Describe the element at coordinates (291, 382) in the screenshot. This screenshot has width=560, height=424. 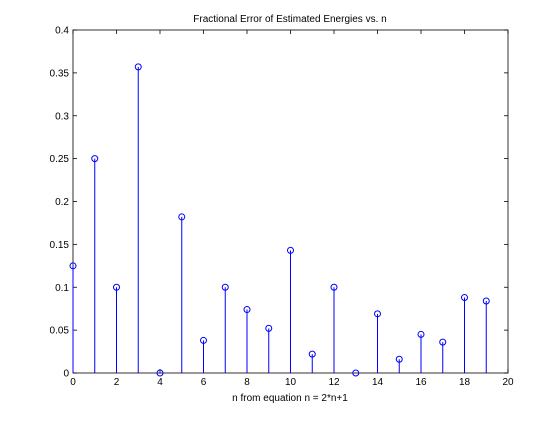
I see `x-tick-label: 10` at that location.